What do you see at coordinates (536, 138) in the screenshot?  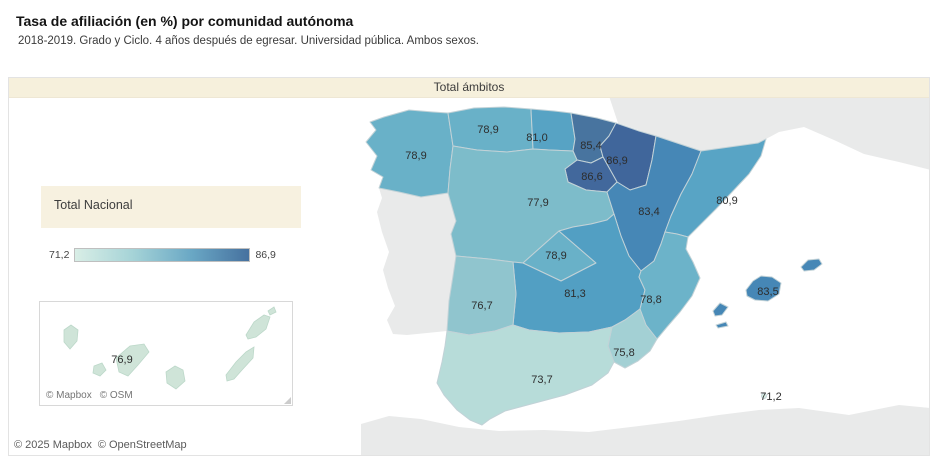 I see `region-value-label-cantabria: 81,0` at bounding box center [536, 138].